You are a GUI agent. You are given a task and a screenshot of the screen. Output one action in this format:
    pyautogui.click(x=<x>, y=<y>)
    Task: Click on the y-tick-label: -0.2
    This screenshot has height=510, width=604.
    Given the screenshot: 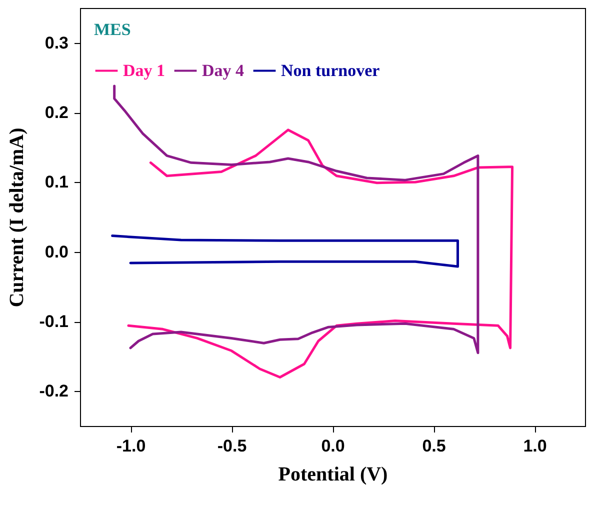 What is the action you would take?
    pyautogui.click(x=53, y=391)
    